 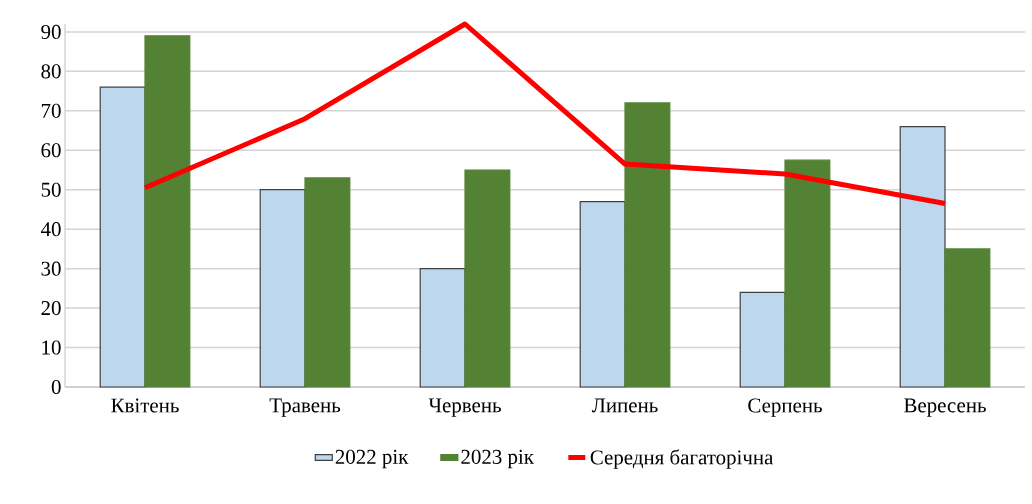 I want to click on x-tick-label: Травень, so click(x=305, y=407).